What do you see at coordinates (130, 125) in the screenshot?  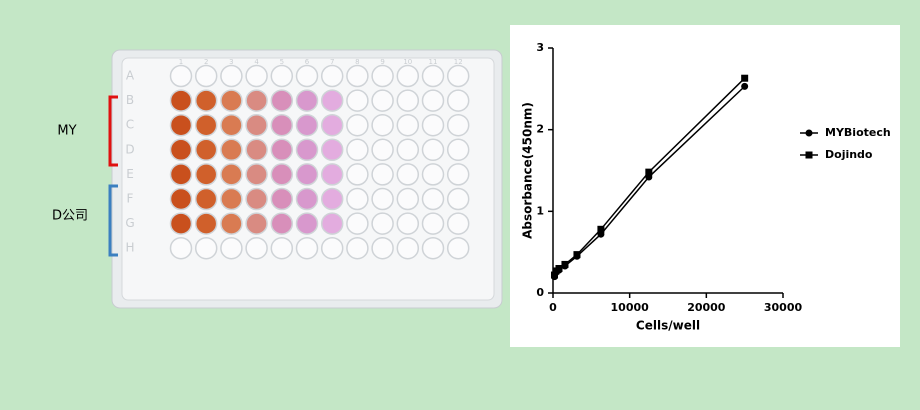 I see `row-label: C` at bounding box center [130, 125].